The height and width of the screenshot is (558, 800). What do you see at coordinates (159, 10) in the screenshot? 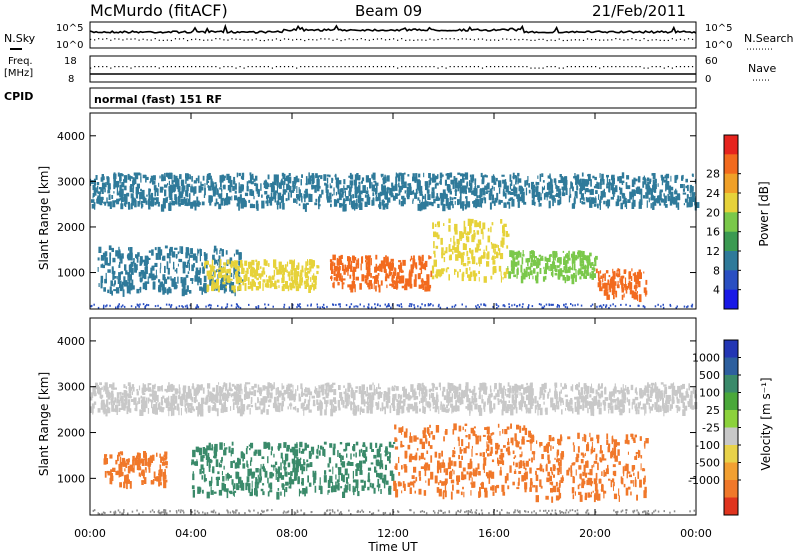
I see `station-title: McMurdo (fitACF)` at bounding box center [159, 10].